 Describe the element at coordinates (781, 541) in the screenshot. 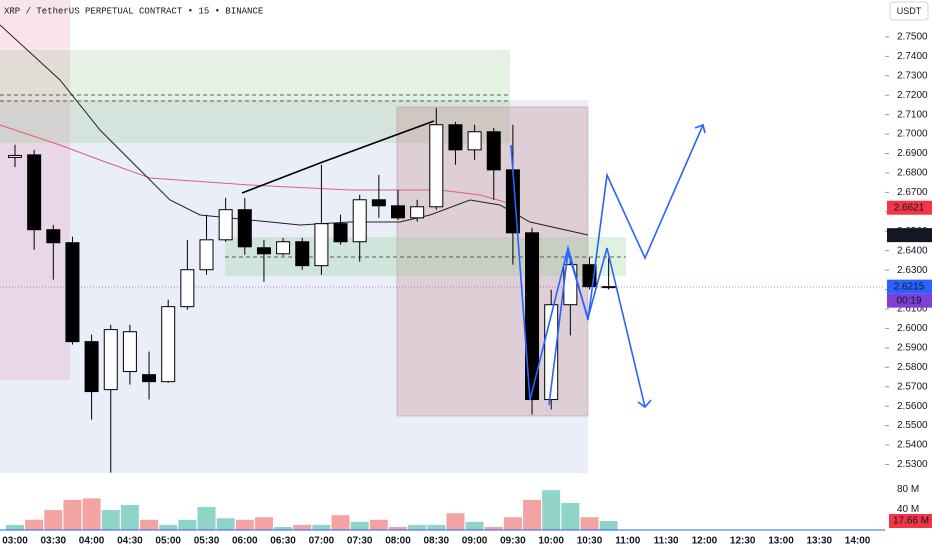

I see `x-tick-label: 13:00` at that location.